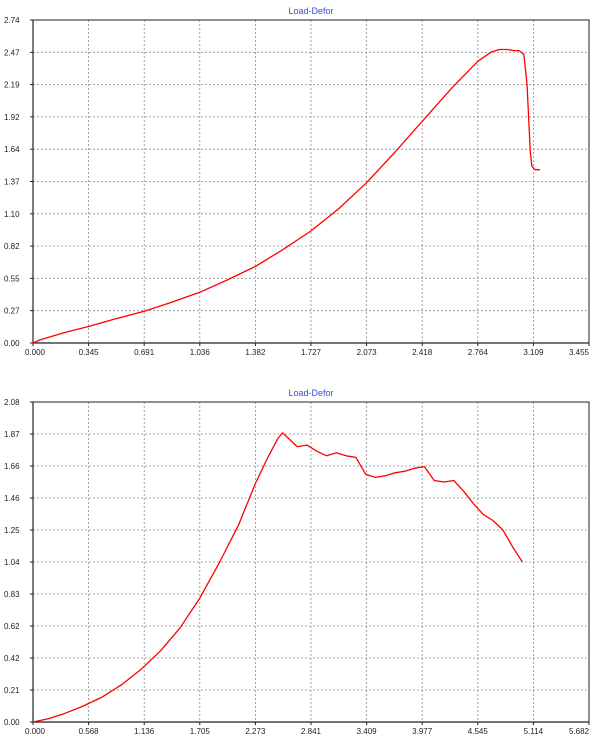 This screenshot has height=751, width=599. What do you see at coordinates (12, 530) in the screenshot?
I see `y-tick-label: 1.25` at bounding box center [12, 530].